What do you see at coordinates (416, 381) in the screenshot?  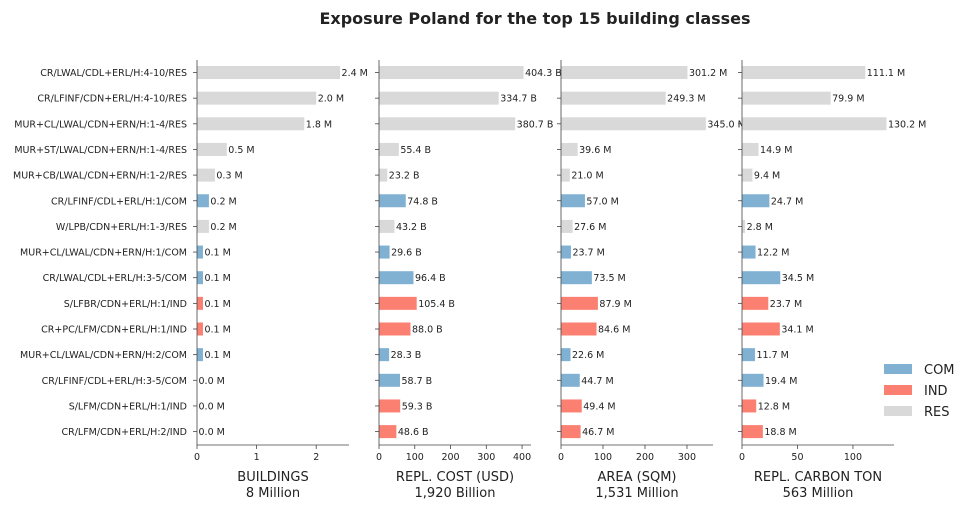 I see `value-label: 58.7 B` at bounding box center [416, 381].